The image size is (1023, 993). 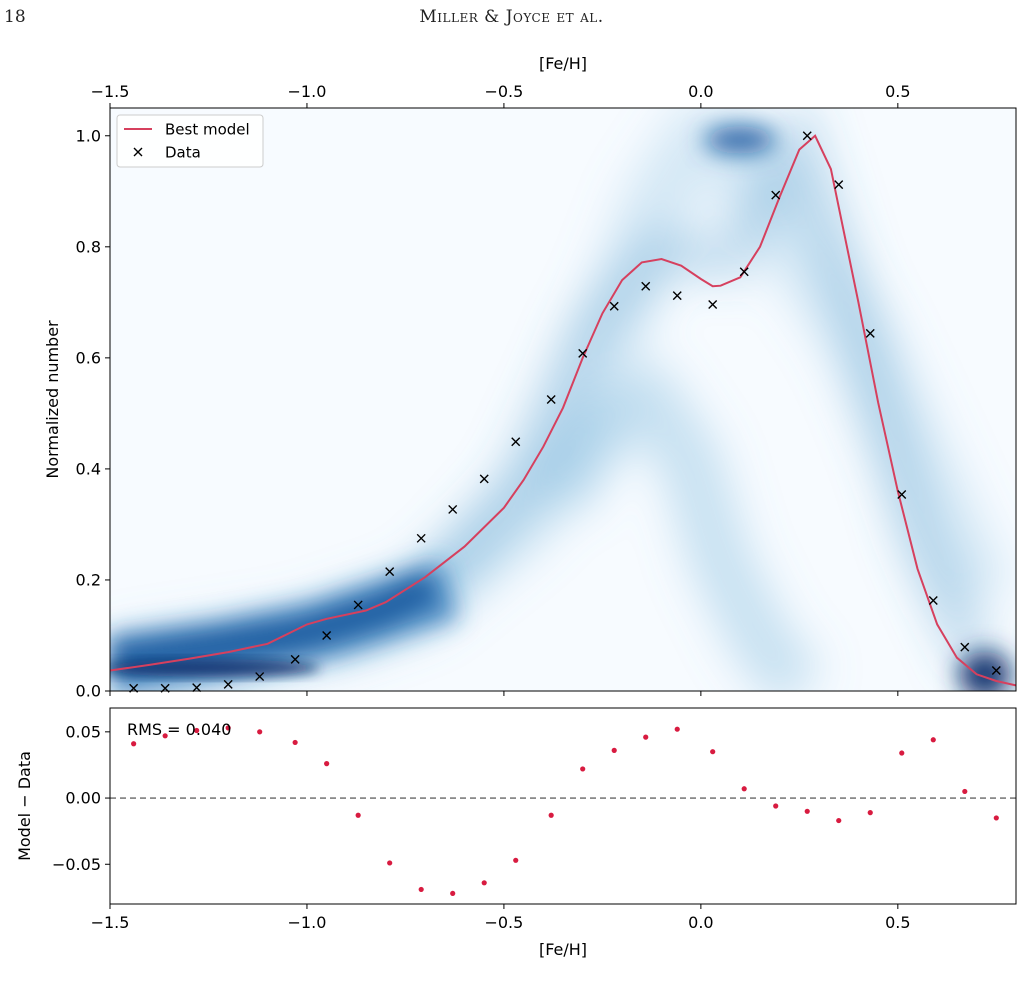 I want to click on legend: Best model Data, so click(x=190, y=141).